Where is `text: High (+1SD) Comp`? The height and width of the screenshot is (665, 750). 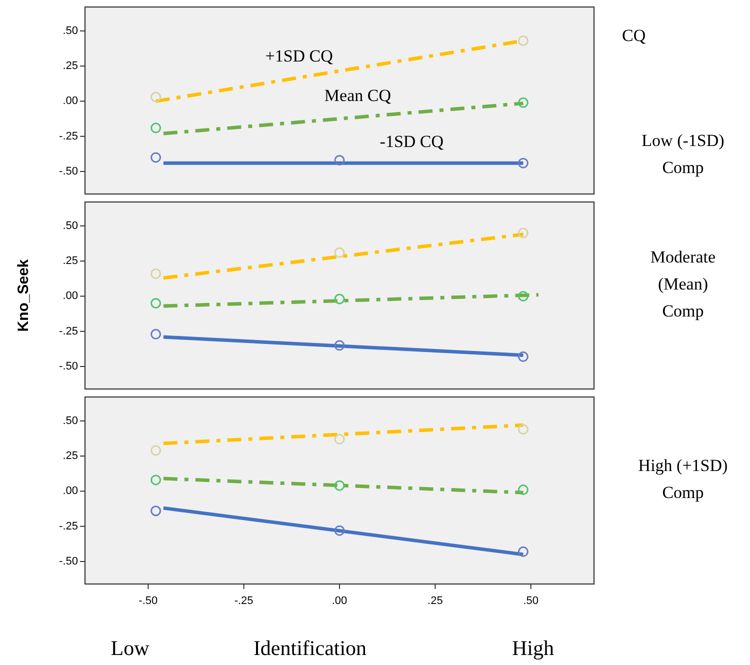 text: High (+1SD) Comp is located at coordinates (683, 479).